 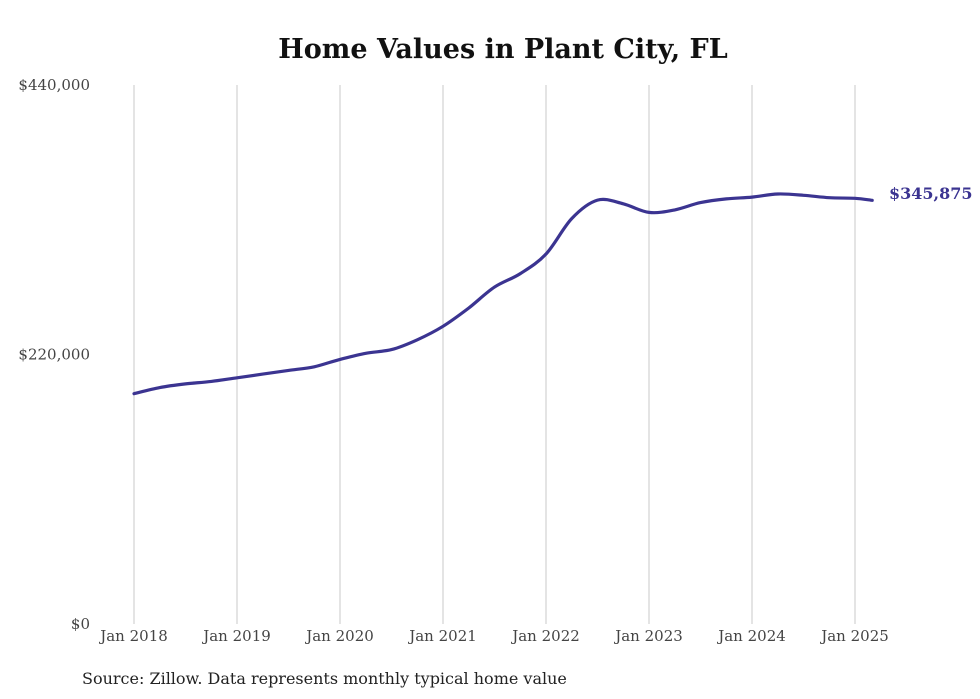 I want to click on y-tick-label: $220,000, so click(x=54, y=355).